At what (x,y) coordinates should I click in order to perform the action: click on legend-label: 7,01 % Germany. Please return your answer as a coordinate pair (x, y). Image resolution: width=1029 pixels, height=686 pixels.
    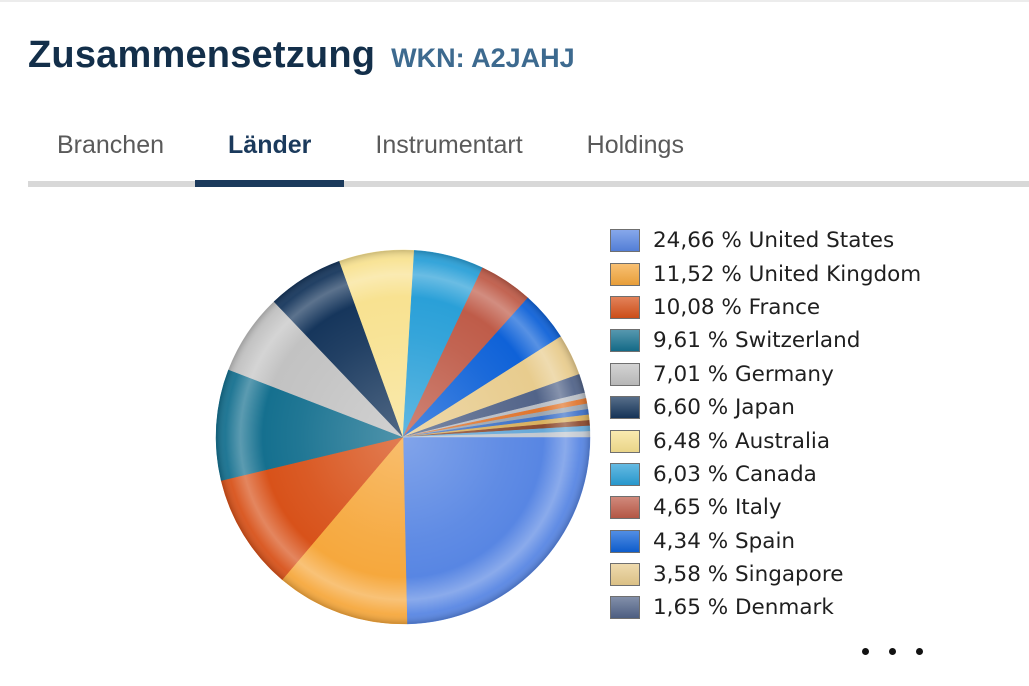
    Looking at the image, I should click on (743, 374).